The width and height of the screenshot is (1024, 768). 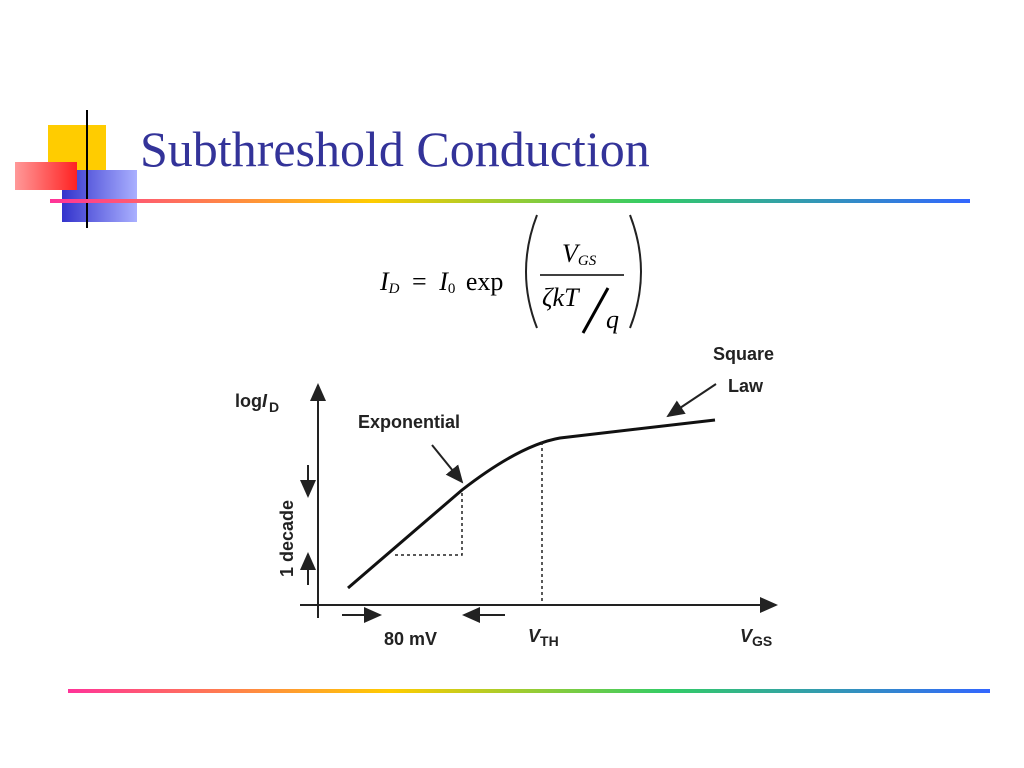 I want to click on numerator: VGS, so click(x=579, y=254).